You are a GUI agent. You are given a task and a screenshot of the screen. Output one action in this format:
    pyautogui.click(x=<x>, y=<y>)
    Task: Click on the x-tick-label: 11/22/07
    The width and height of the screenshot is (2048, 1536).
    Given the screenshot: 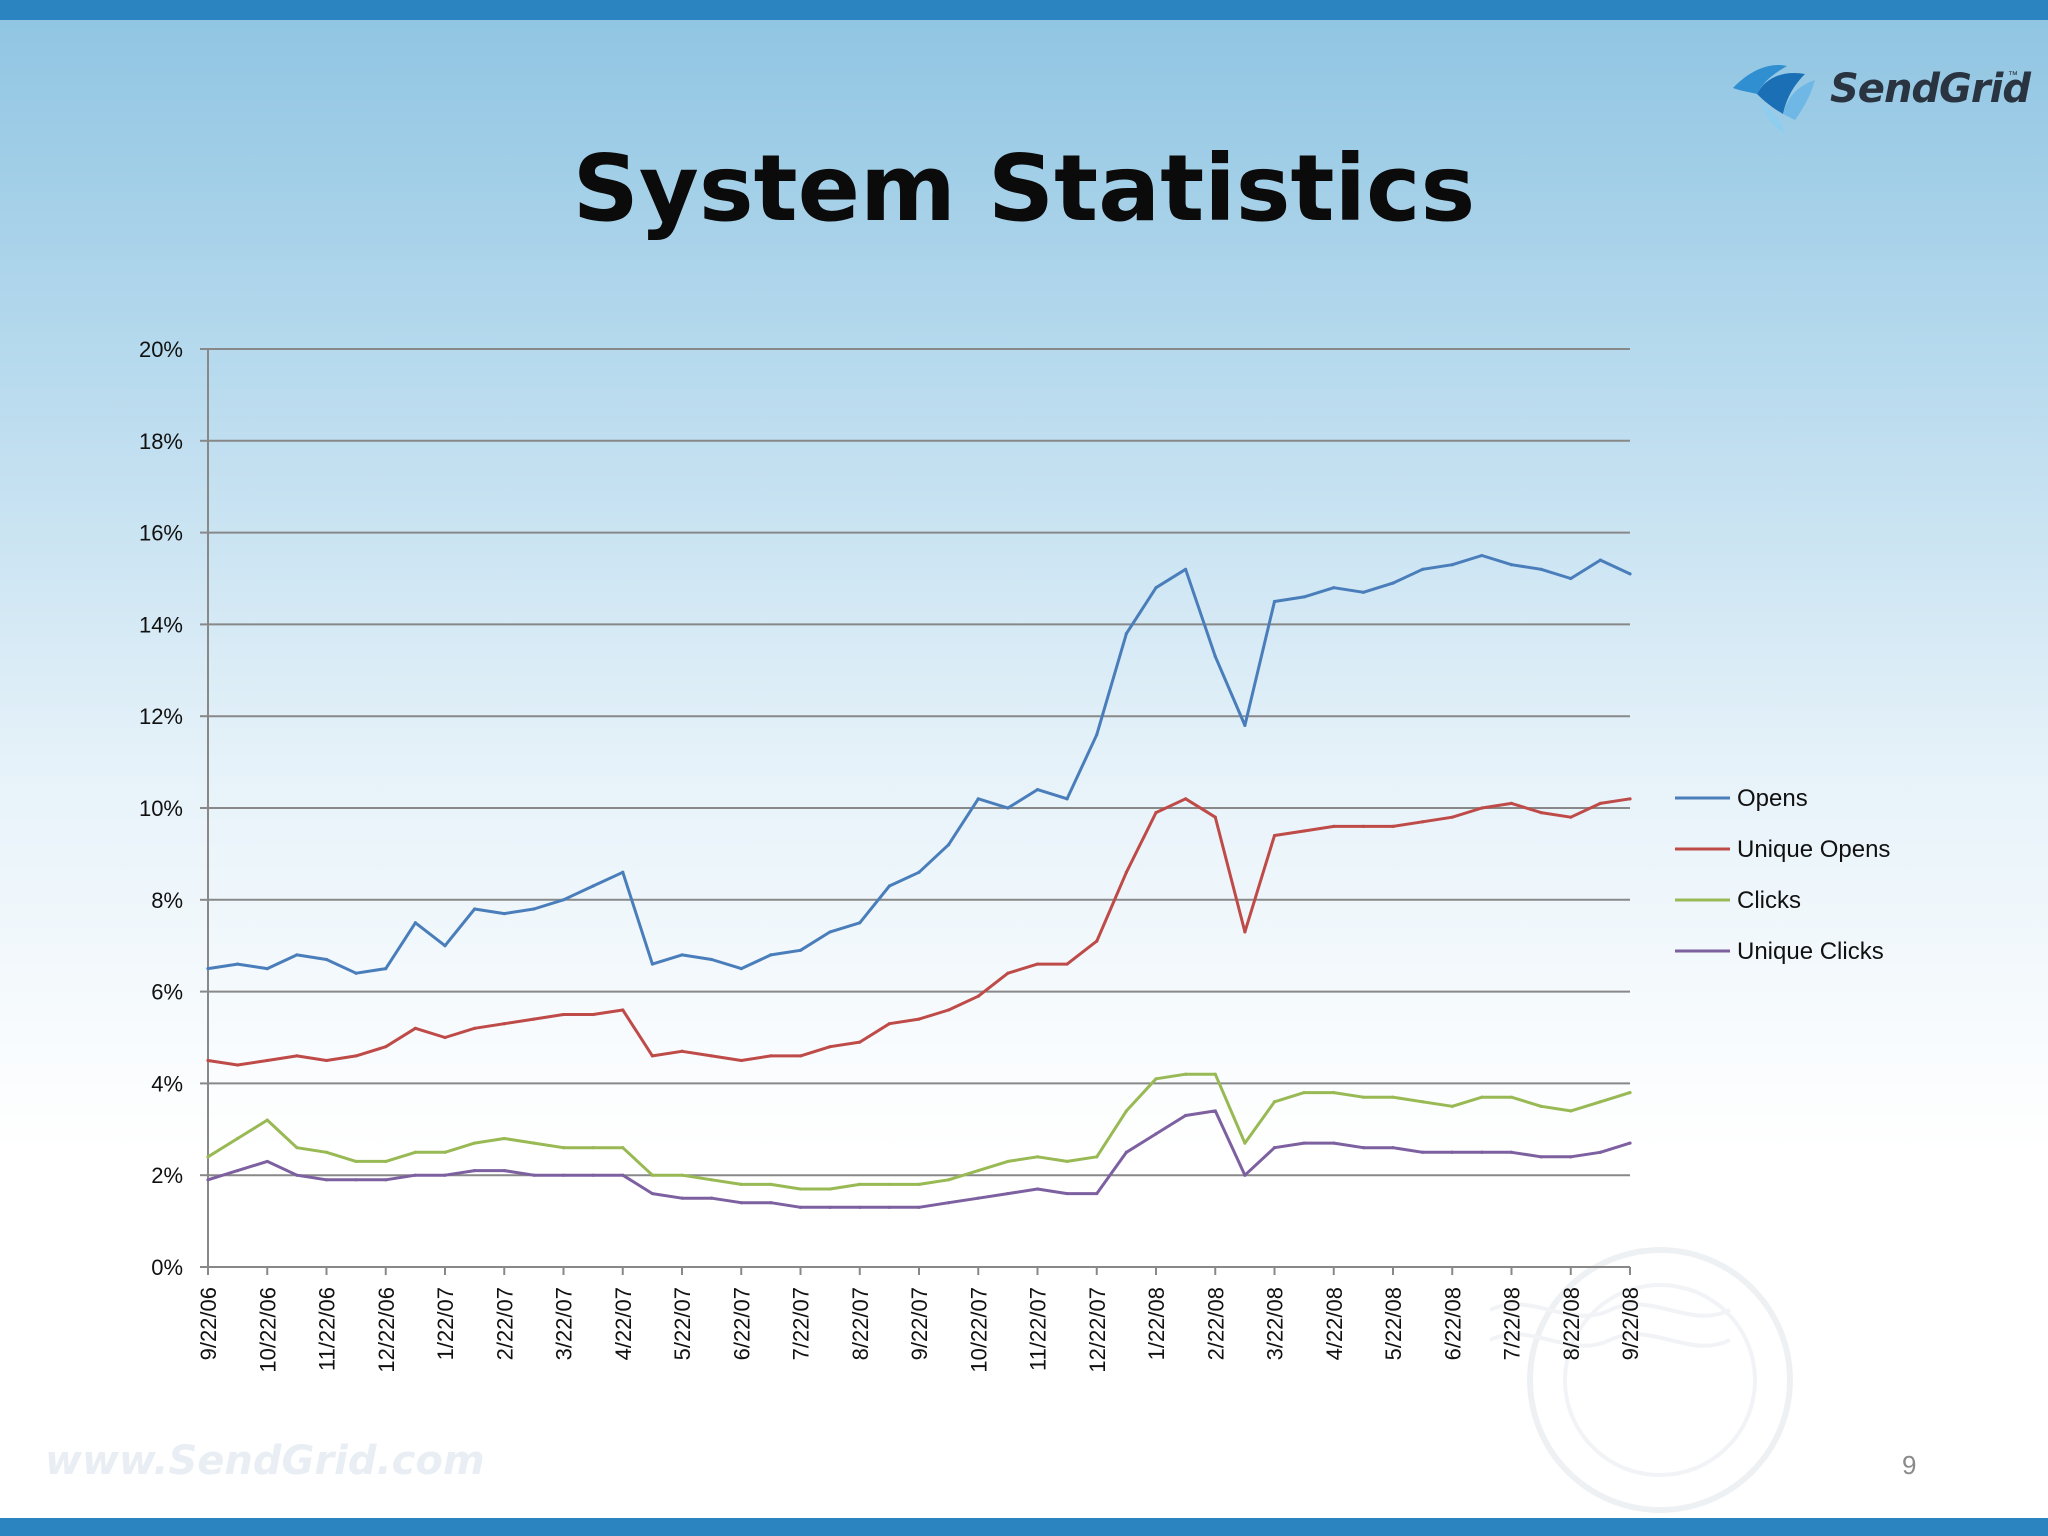 What is the action you would take?
    pyautogui.click(x=1038, y=1329)
    